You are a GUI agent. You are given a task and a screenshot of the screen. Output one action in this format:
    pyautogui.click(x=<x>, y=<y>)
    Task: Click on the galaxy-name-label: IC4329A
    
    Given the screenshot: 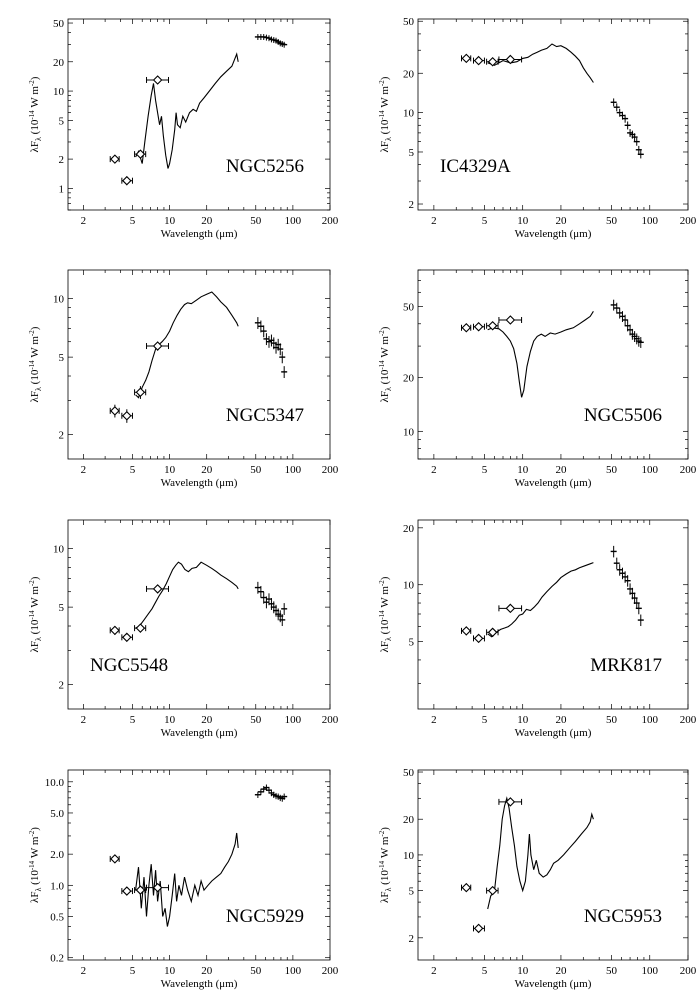 What is the action you would take?
    pyautogui.click(x=475, y=166)
    